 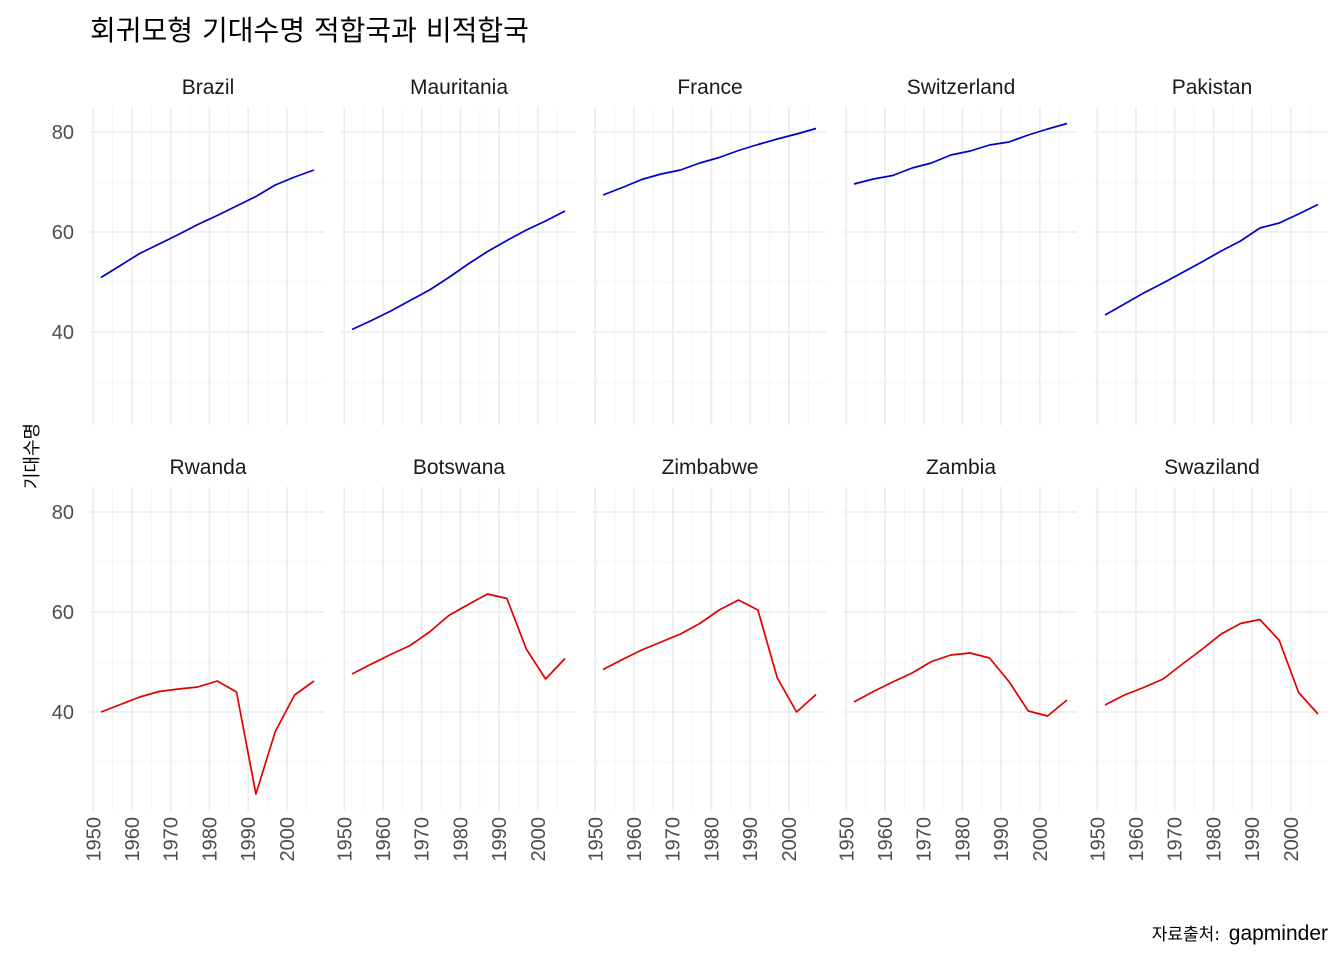 I want to click on facet-strip-label: Zimbabwe, so click(x=710, y=467).